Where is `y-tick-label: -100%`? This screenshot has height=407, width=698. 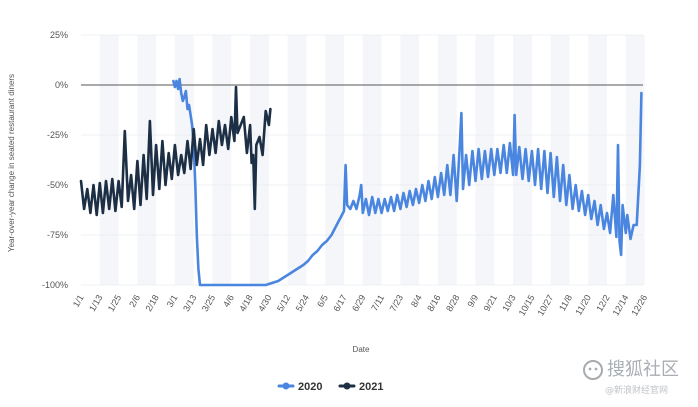 y-tick-label: -100% is located at coordinates (55, 285).